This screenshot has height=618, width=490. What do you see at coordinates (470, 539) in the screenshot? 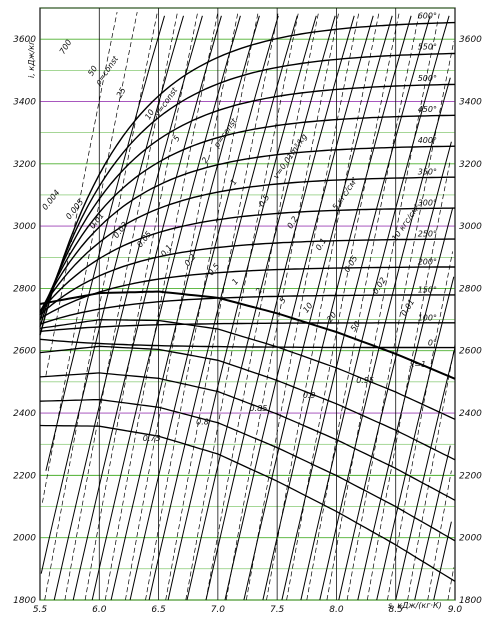
I see `y-tick-label-right: 2000` at bounding box center [470, 539].